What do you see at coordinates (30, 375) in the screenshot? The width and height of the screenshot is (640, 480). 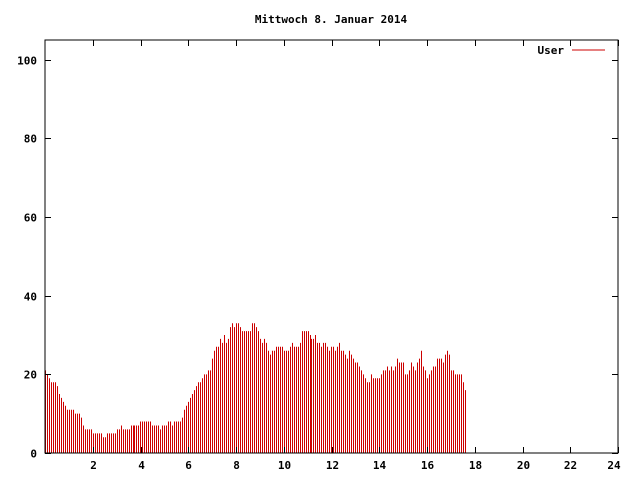 I see `y-tick-label: 20` at bounding box center [30, 375].